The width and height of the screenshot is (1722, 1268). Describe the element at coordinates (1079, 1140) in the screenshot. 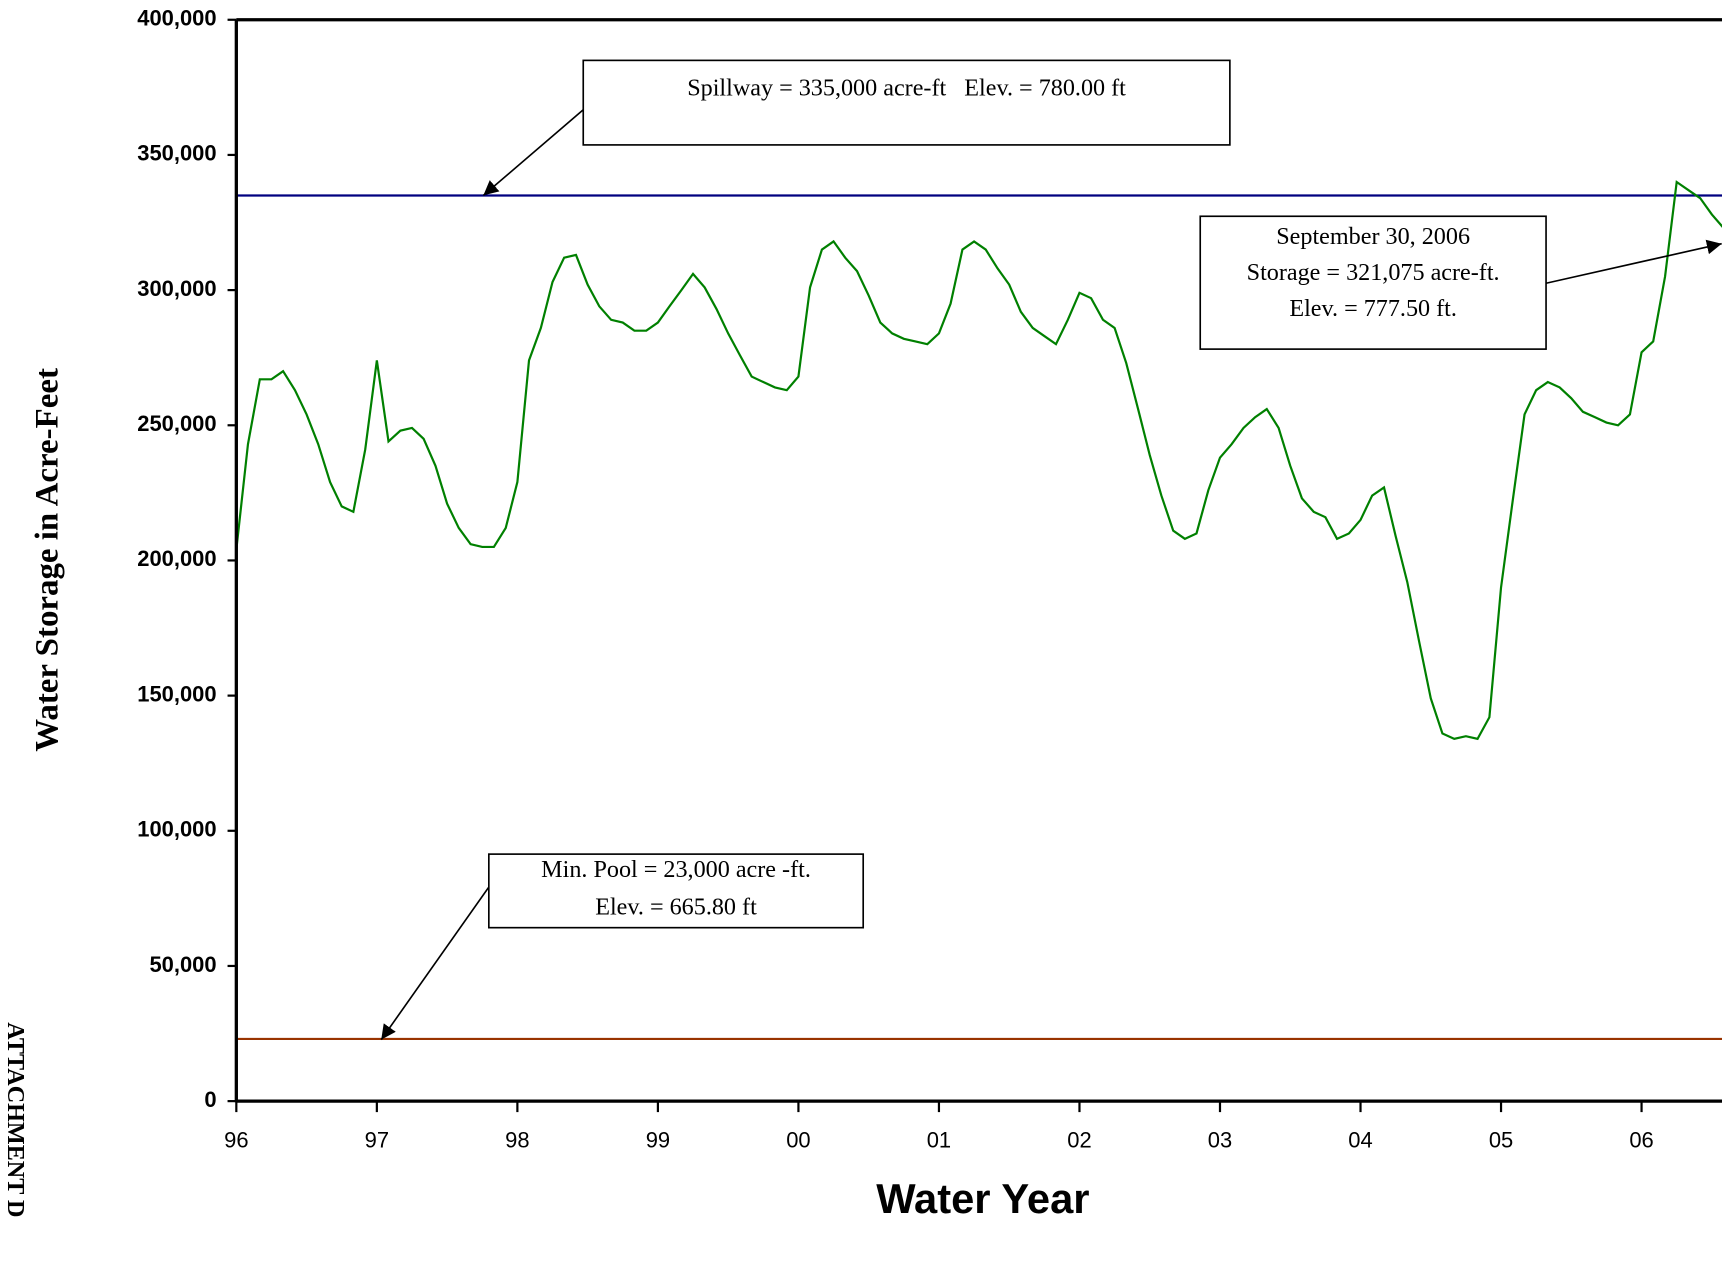

I see `x-tick-label: 02` at that location.